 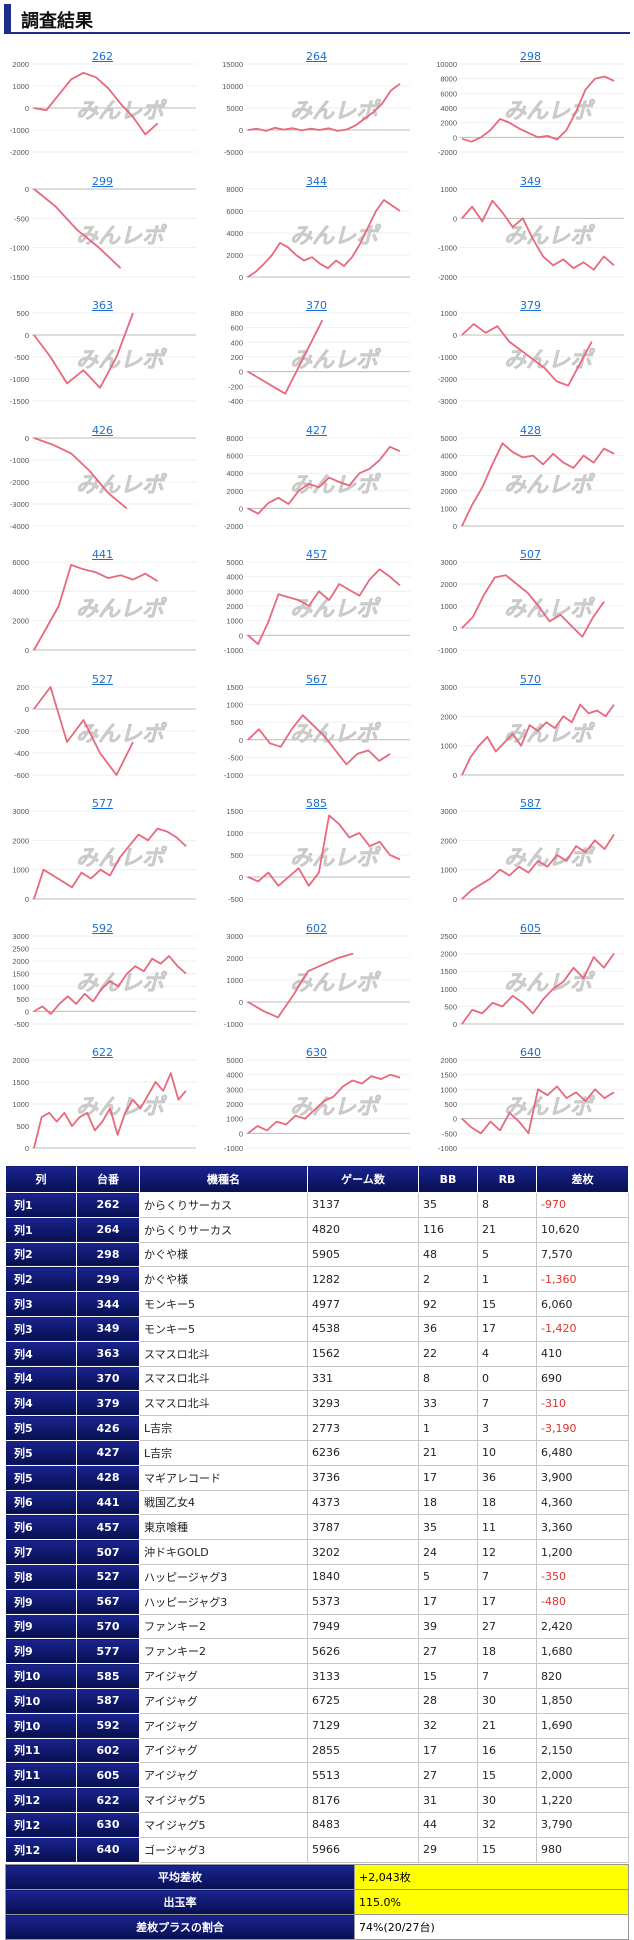 What do you see at coordinates (102, 1052) in the screenshot?
I see `chart-title-link: 622` at bounding box center [102, 1052].